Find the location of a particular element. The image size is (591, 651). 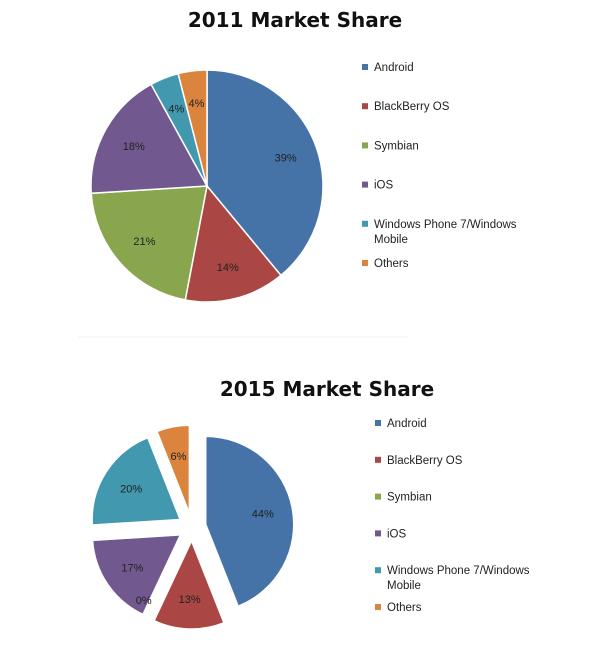

data-label-windows-phone-7-windows-mobile: 20% is located at coordinates (131, 489).